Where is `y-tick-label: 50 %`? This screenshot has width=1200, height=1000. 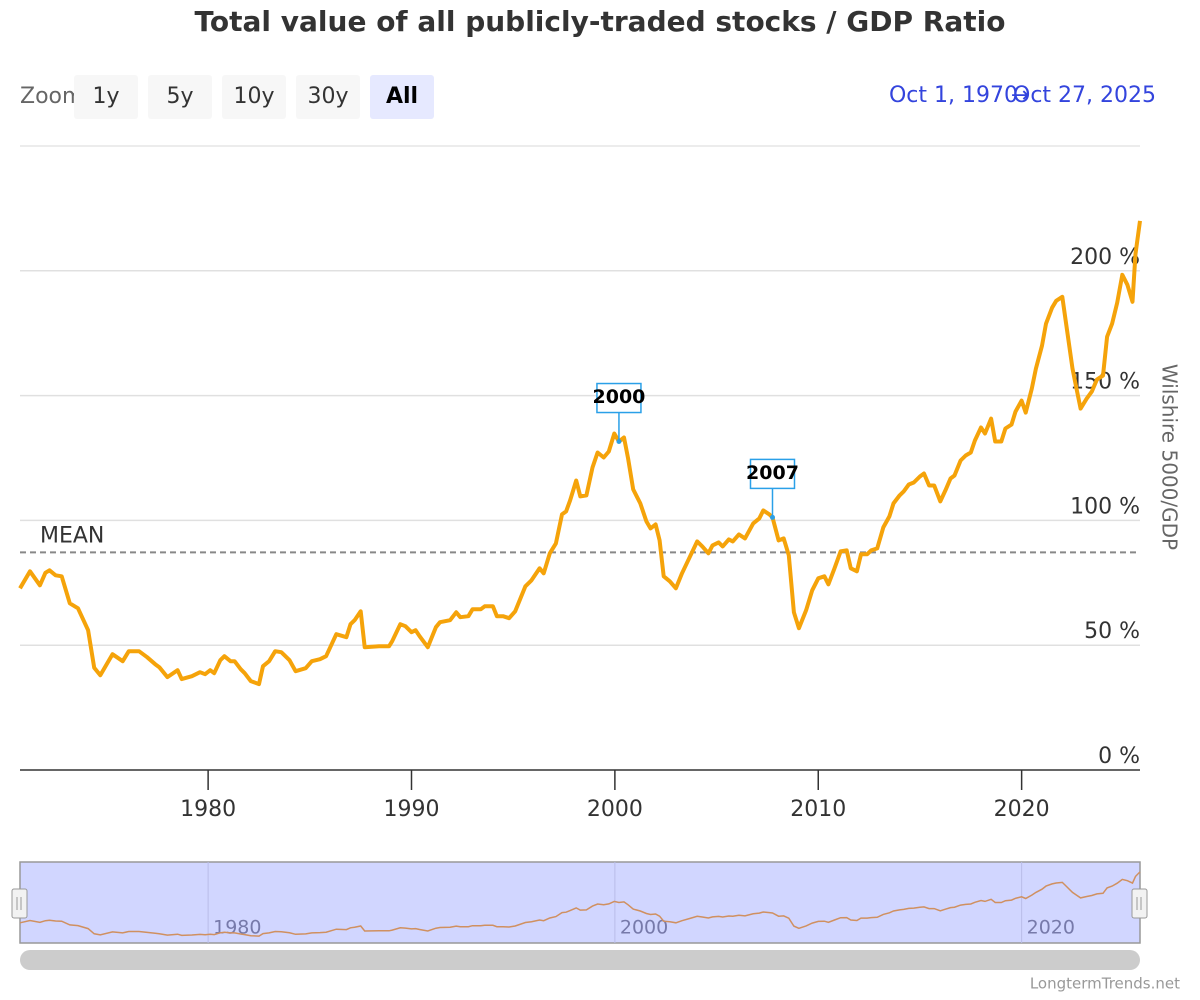 y-tick-label: 50 % is located at coordinates (1112, 631).